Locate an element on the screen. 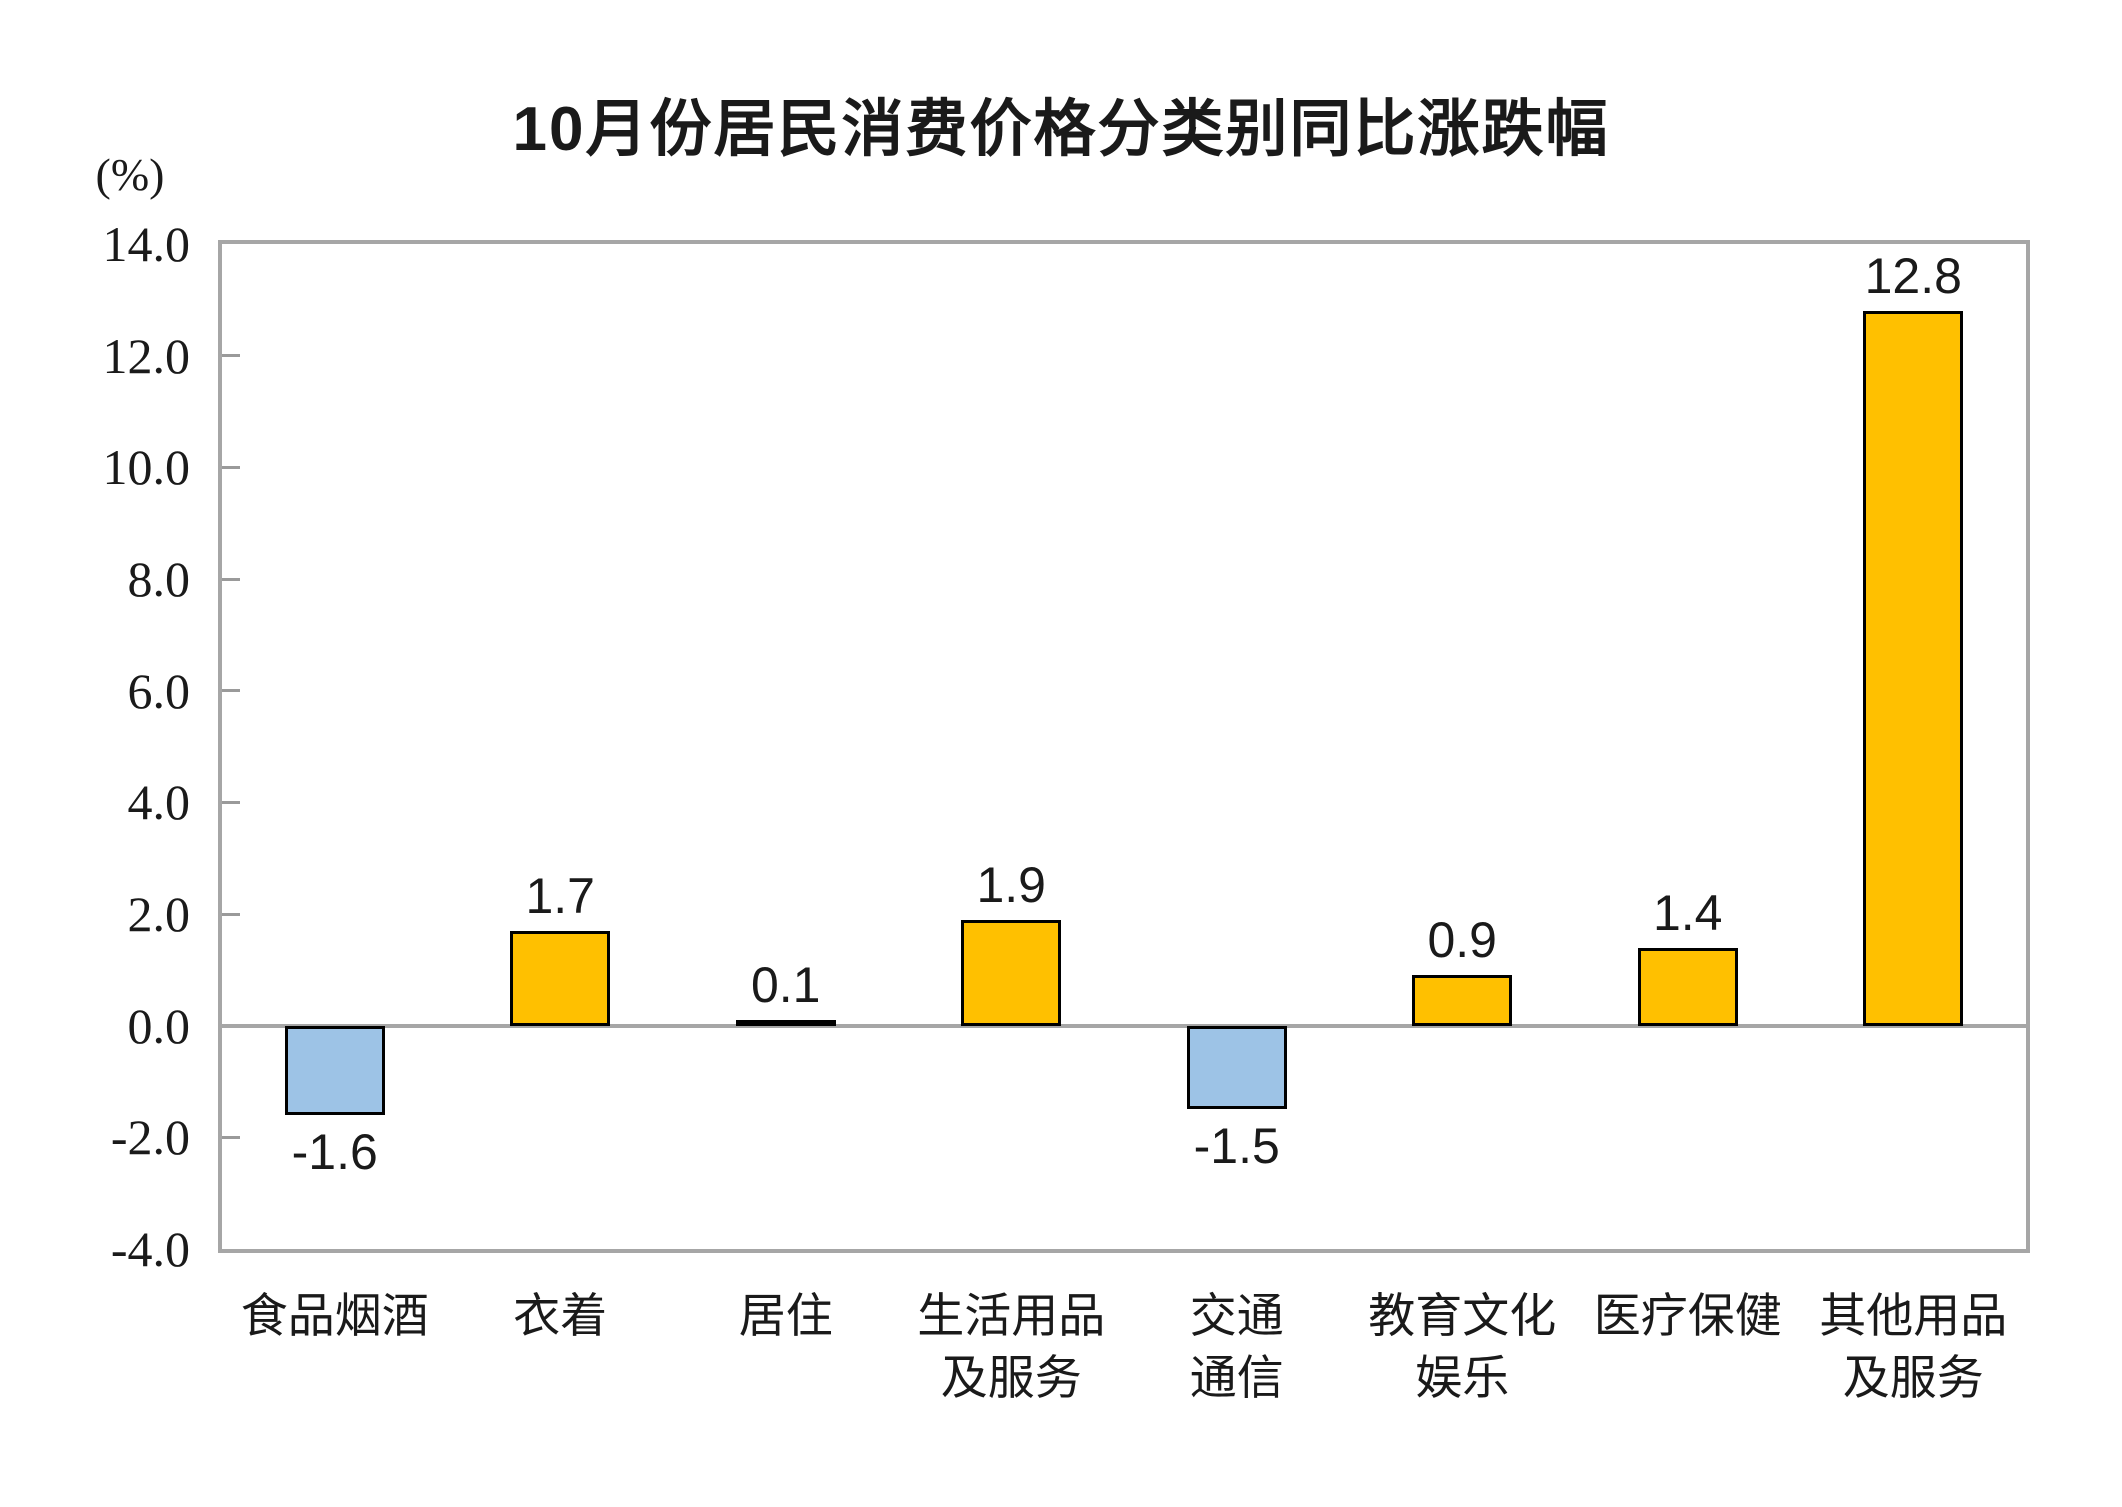 The image size is (2122, 1507). x-axis-category-label: 居住 is located at coordinates (785, 1315).